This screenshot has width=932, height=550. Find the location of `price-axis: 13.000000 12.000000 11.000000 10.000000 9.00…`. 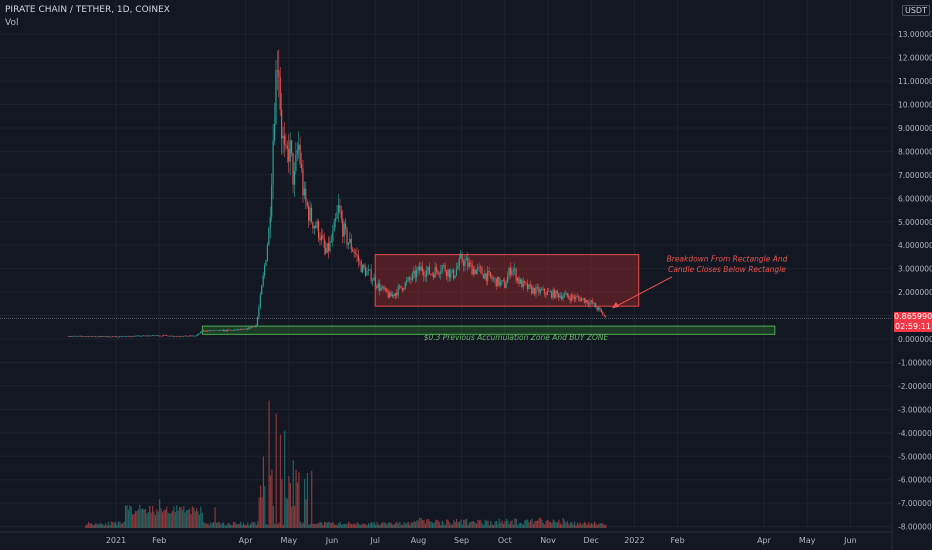

price-axis: 13.000000 12.000000 11.000000 10.000000 9.00… is located at coordinates (911, 275).